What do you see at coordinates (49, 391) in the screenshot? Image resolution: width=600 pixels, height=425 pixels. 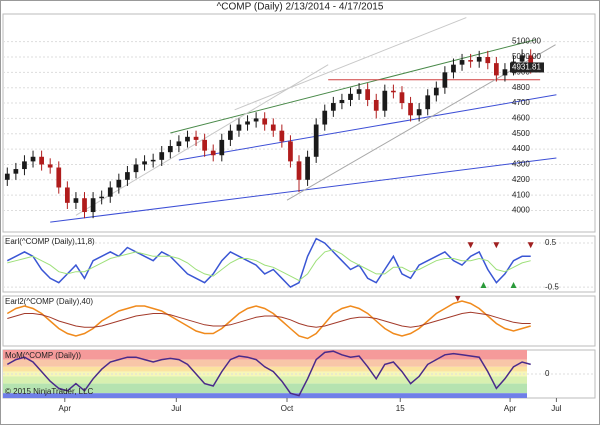 I see `copyright: © 2015 NinjaTrader, LLC` at bounding box center [49, 391].